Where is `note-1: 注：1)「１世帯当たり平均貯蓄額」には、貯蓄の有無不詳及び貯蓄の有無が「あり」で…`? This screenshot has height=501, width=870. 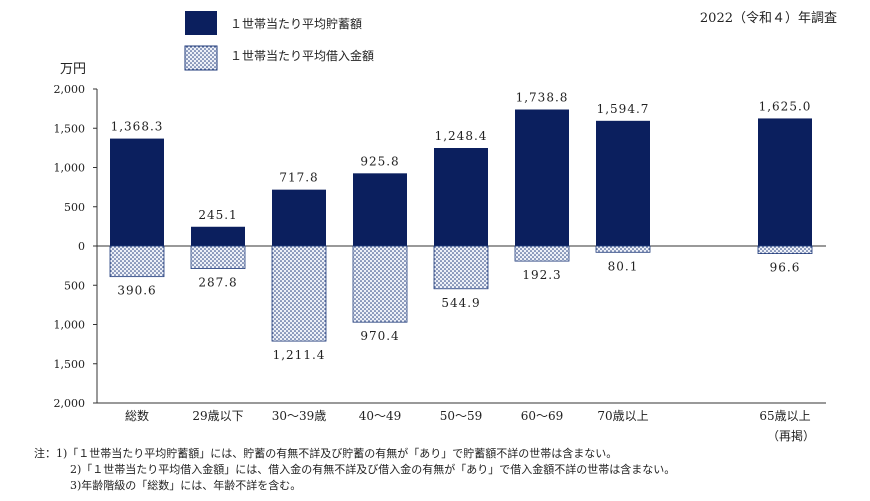 note-1: 注：1)「１世帯当たり平均貯蓄額」には、貯蓄の有無不詳及び貯蓄の有無が「あり」で… is located at coordinates (326, 453).